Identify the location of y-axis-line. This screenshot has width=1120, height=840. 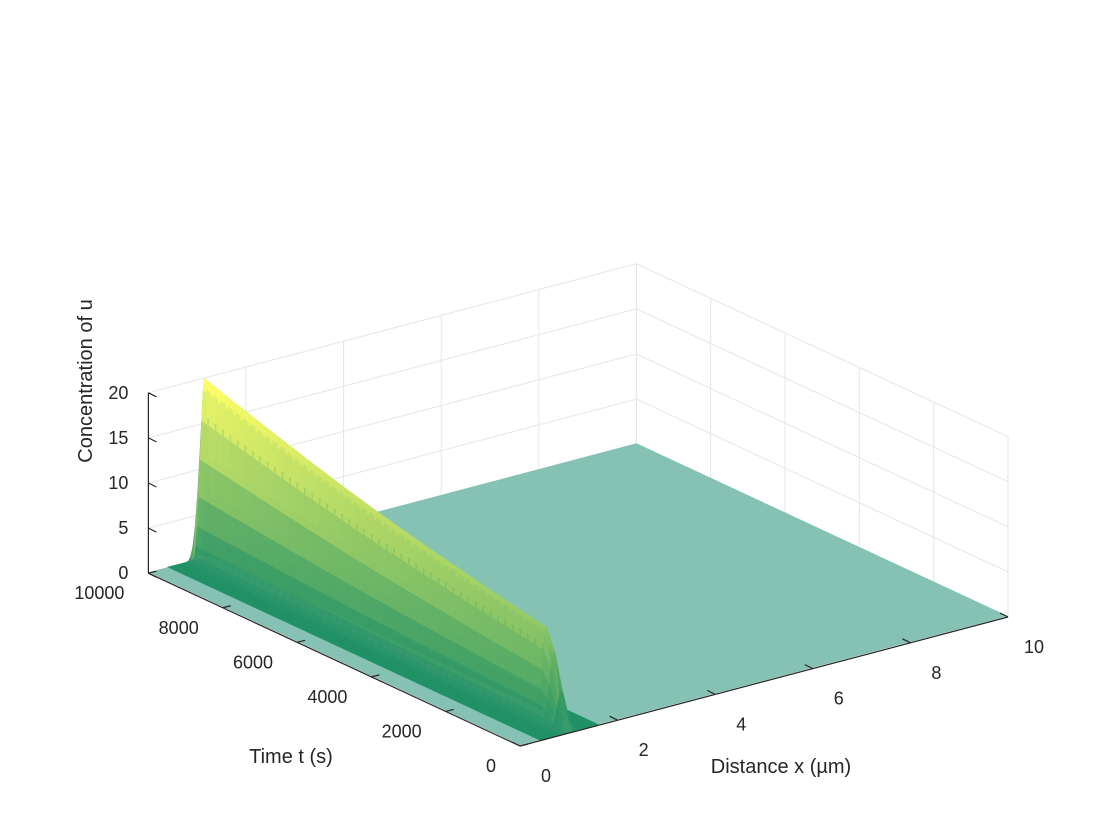
(334, 659).